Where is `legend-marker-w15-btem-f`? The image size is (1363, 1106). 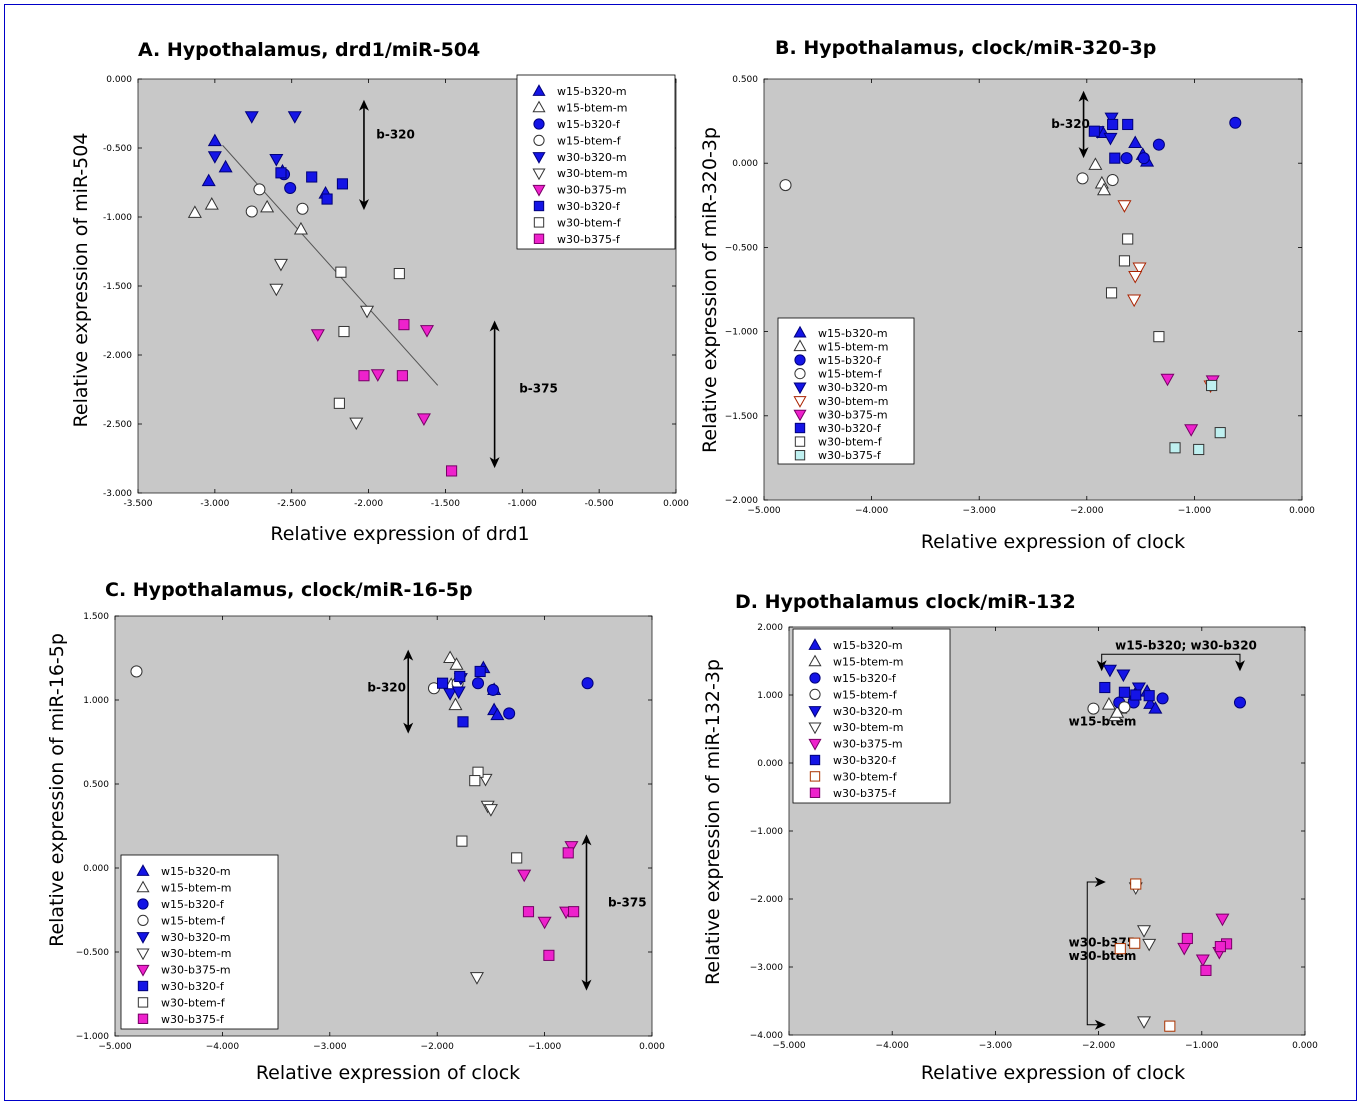
legend-marker-w15-btem-f is located at coordinates (539, 140).